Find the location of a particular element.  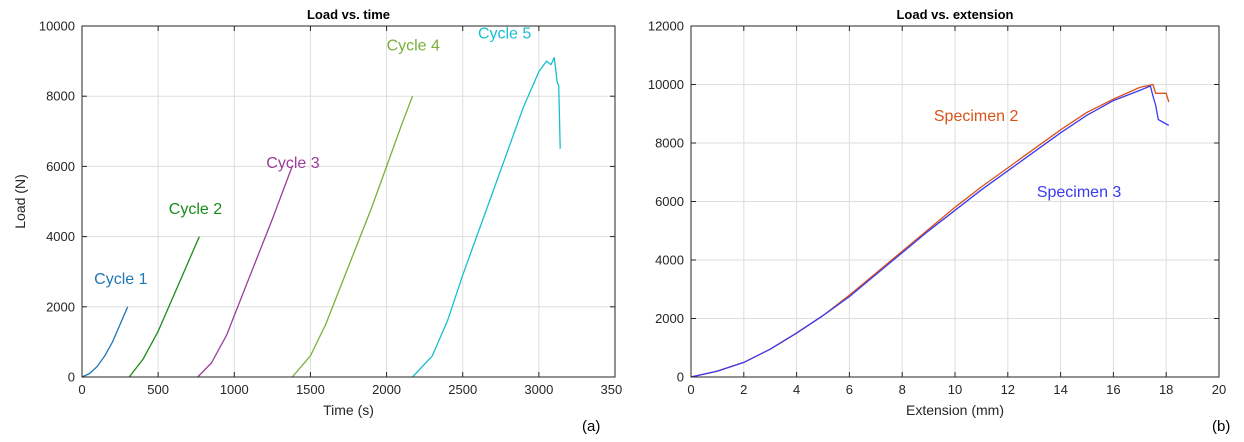

x-tick-label: 500 is located at coordinates (158, 389).